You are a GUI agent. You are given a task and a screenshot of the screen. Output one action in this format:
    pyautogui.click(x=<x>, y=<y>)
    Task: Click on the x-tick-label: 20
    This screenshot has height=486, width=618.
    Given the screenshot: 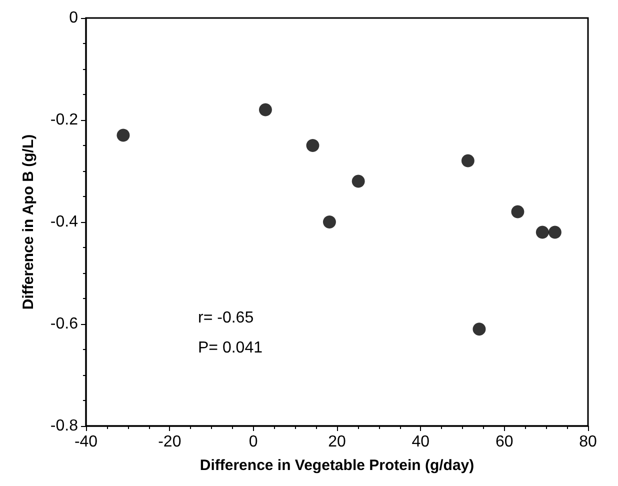 What is the action you would take?
    pyautogui.click(x=337, y=442)
    